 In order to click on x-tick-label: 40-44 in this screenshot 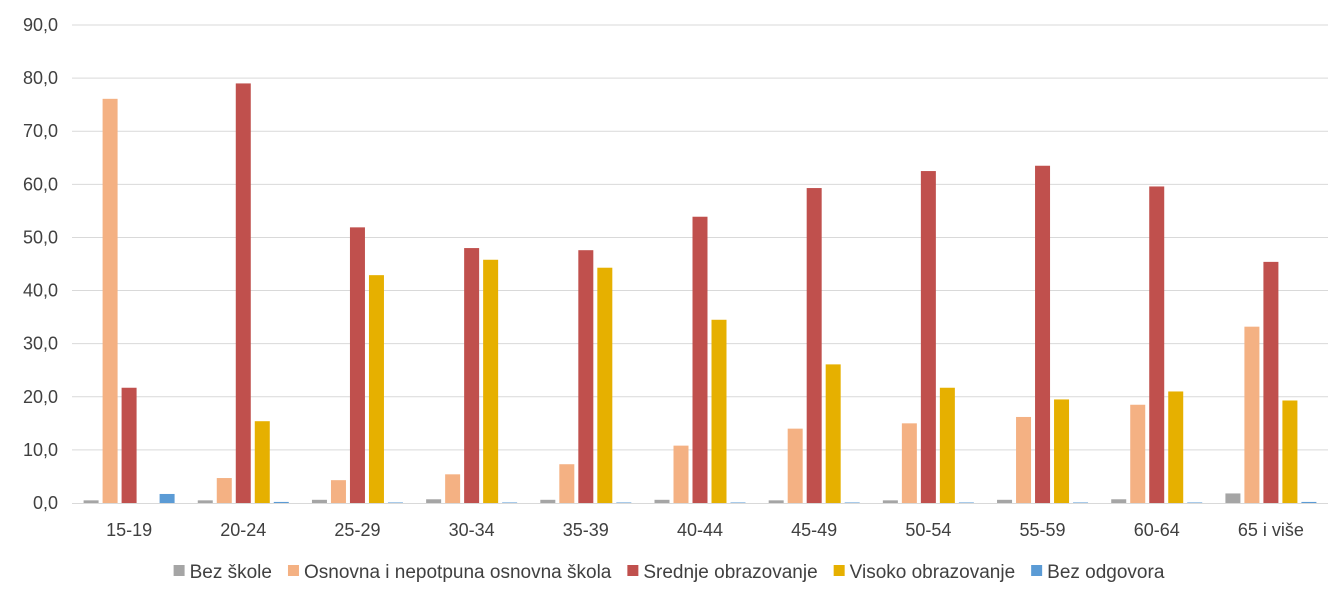, I will do `click(700, 530)`.